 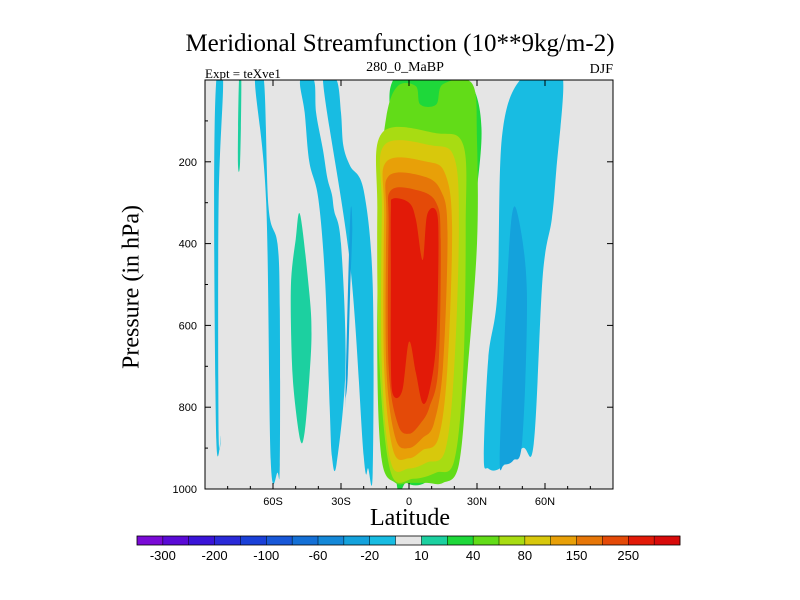 What do you see at coordinates (341, 502) in the screenshot?
I see `x-tick-label: 30S` at bounding box center [341, 502].